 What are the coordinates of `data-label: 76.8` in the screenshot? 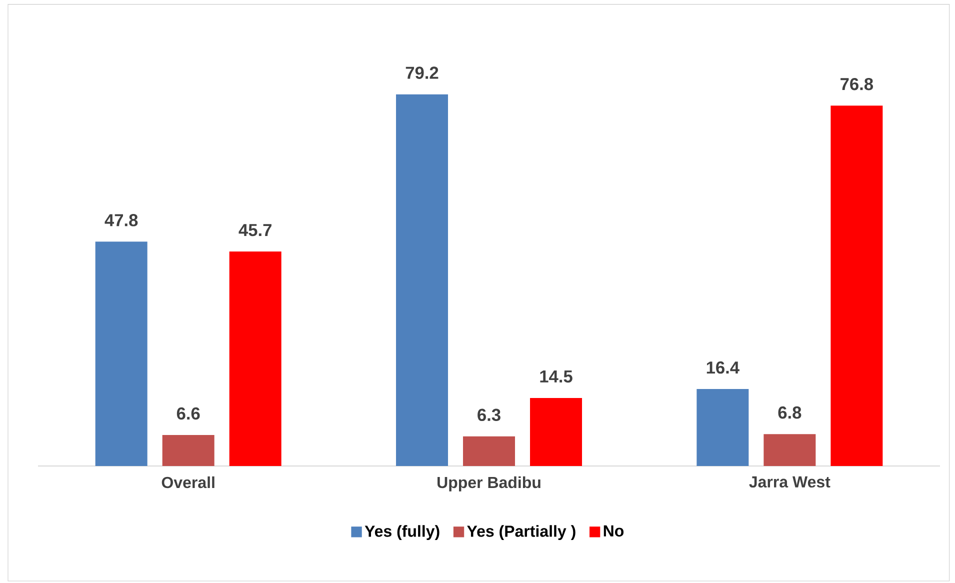 It's located at (857, 84).